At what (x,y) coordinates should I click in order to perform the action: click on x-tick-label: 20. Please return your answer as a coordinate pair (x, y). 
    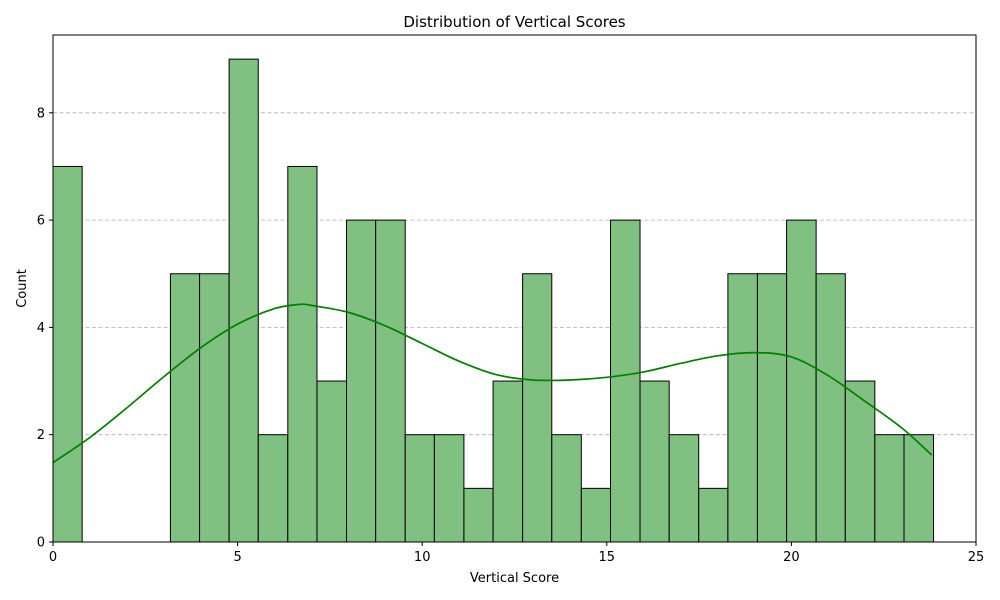
    Looking at the image, I should click on (791, 557).